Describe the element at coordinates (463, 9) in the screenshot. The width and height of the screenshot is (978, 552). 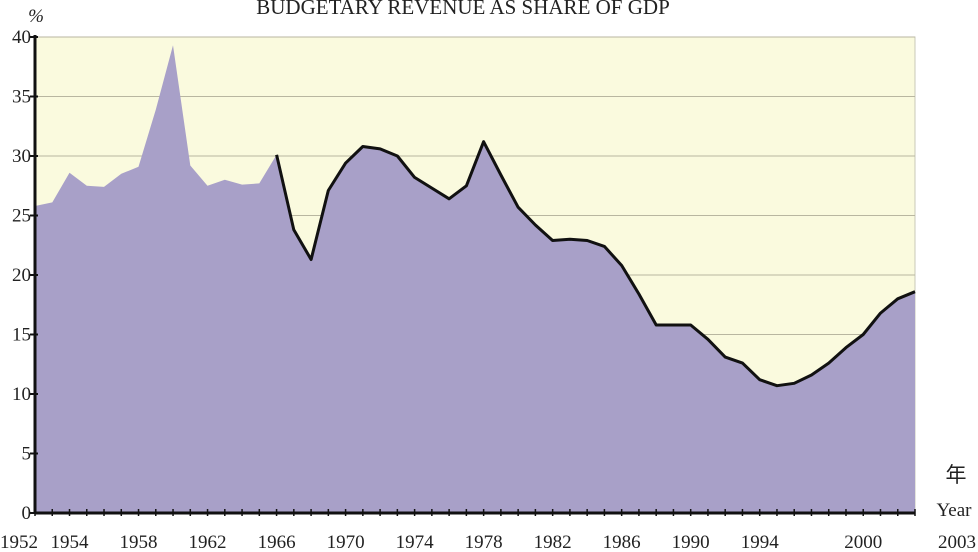
I see `chart-title: BUDGETARY REVENUE AS SHARE OF GDP` at that location.